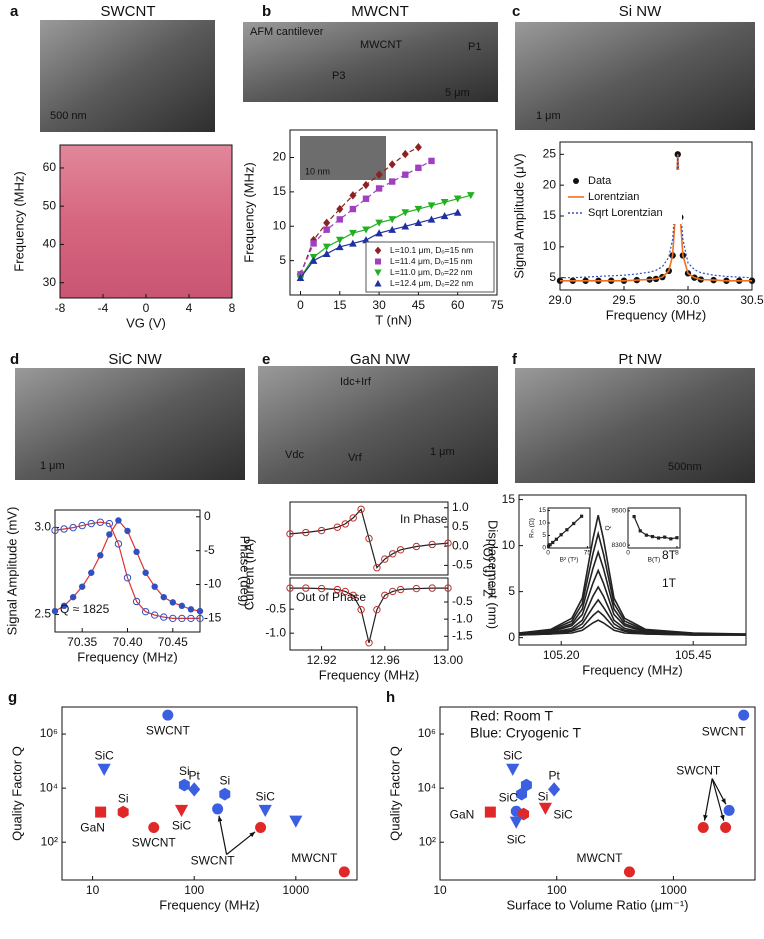 The width and height of the screenshot is (764, 939). What do you see at coordinates (532, 528) in the screenshot?
I see `y-axis-label: Rₘ (Ω)` at bounding box center [532, 528].